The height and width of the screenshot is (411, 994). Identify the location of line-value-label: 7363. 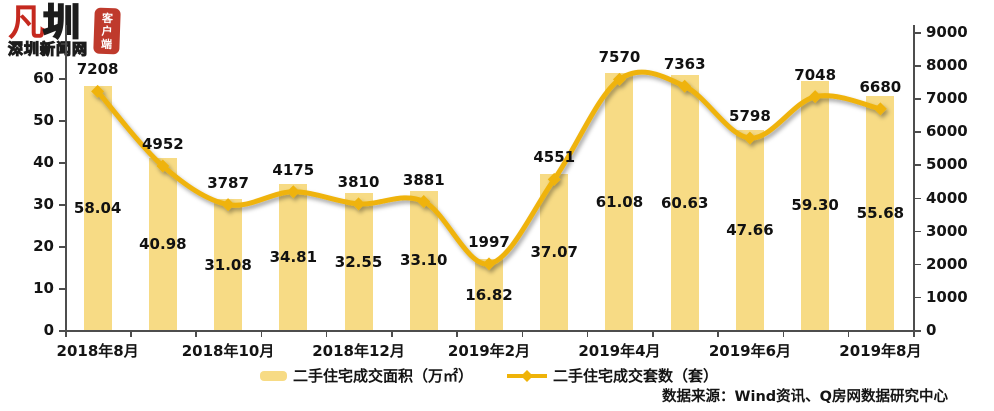
(684, 64).